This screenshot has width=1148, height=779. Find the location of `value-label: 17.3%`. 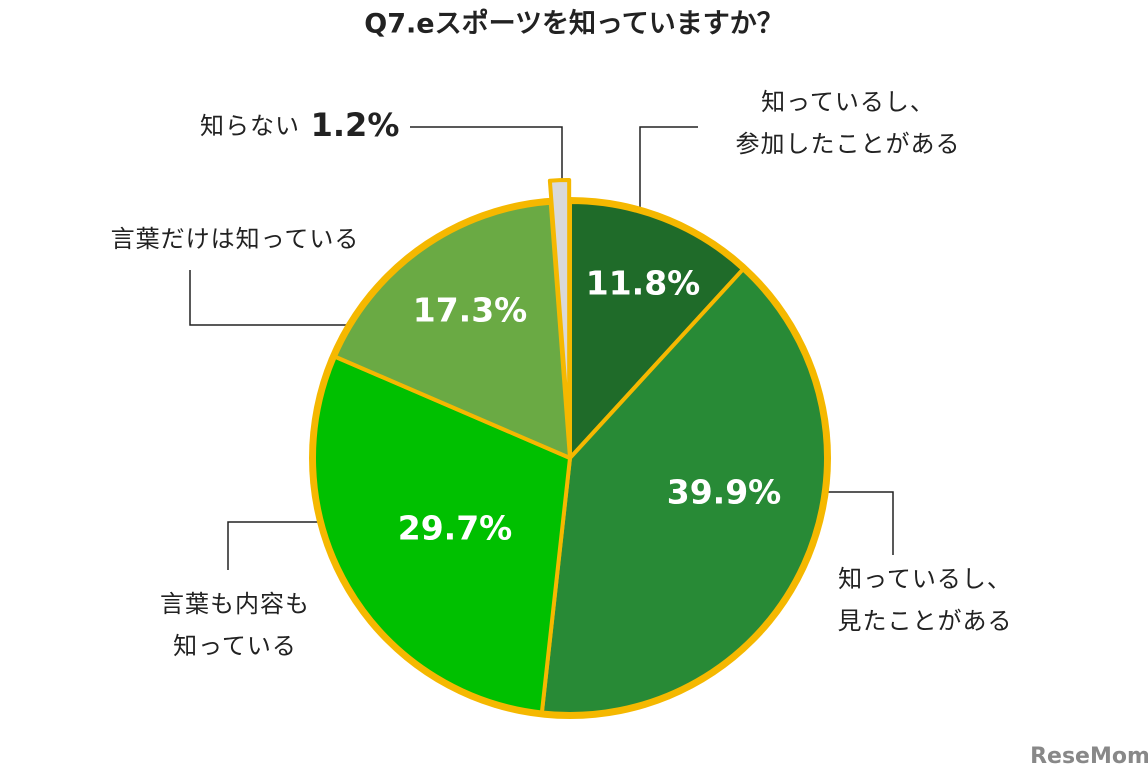

value-label: 17.3% is located at coordinates (470, 310).